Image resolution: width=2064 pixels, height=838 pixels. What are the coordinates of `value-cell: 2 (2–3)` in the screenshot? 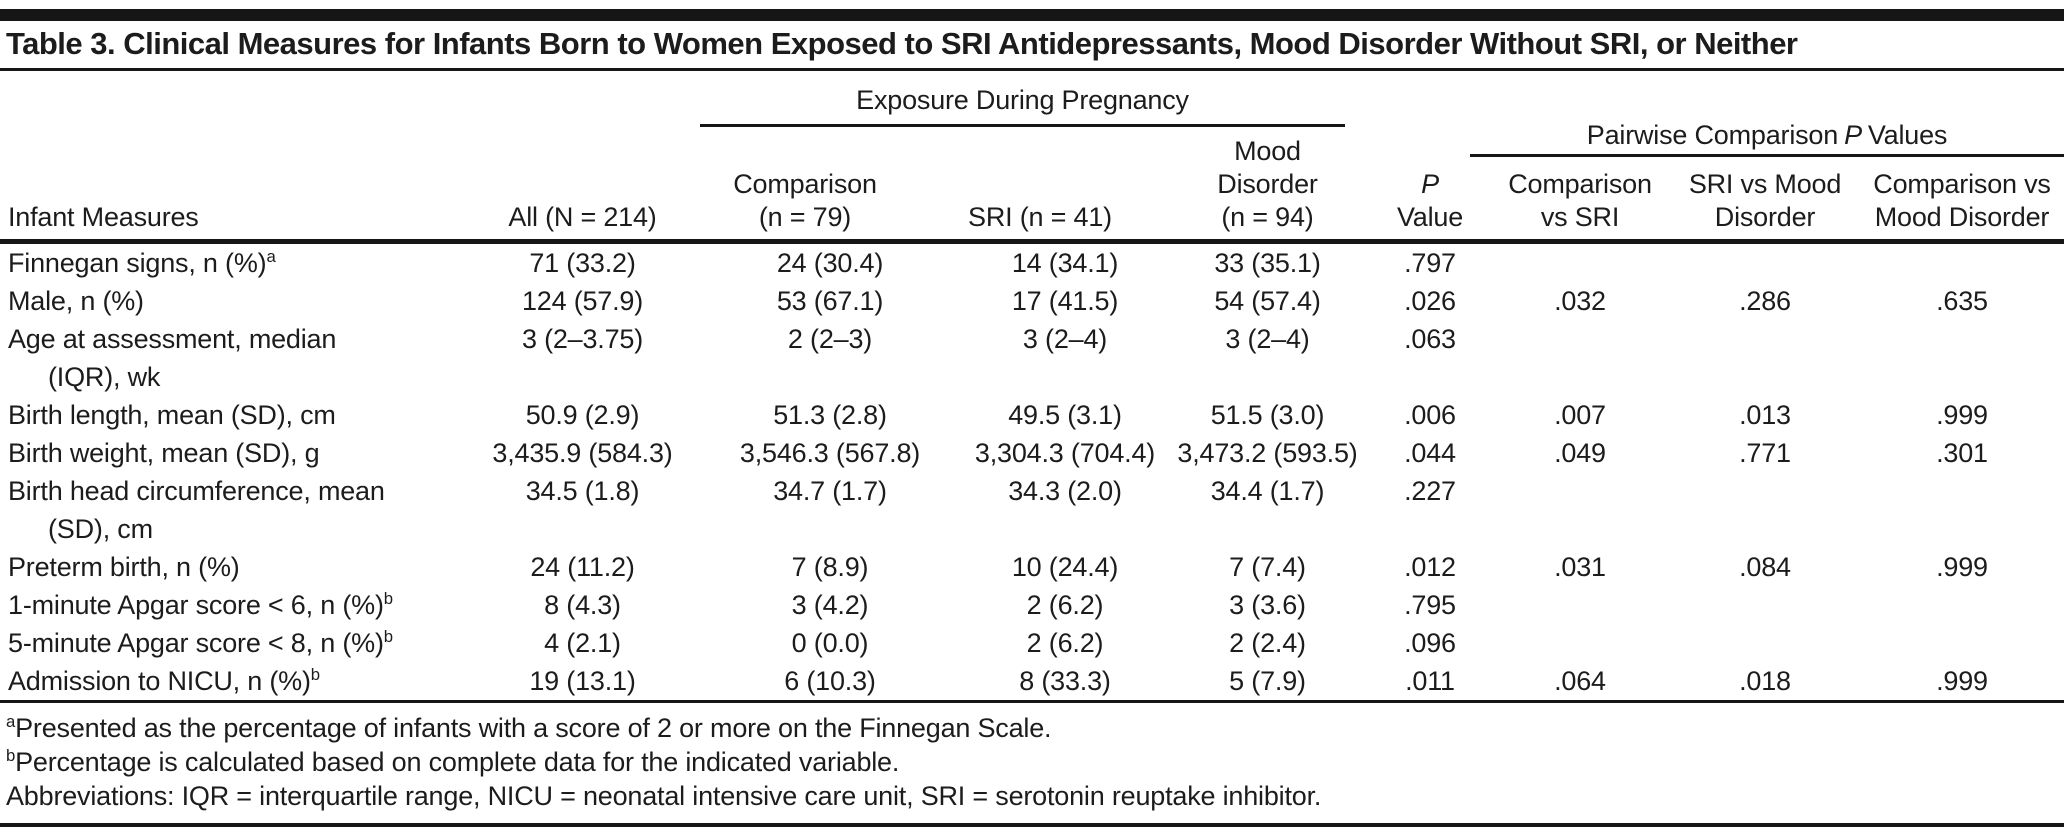 It's located at (830, 339).